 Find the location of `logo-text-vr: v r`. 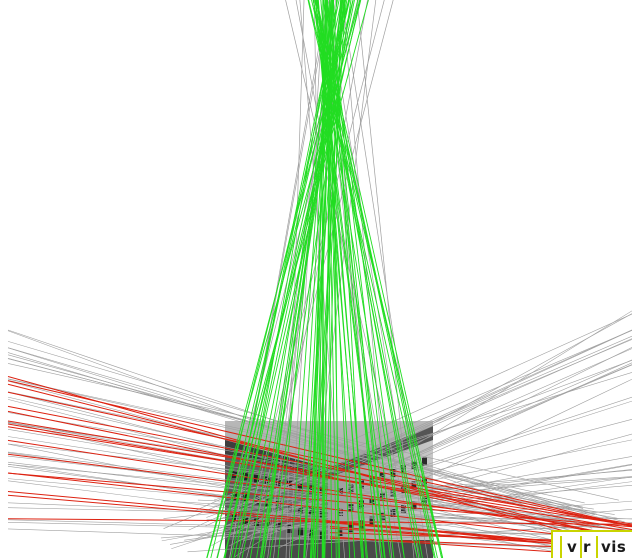

logo-text-vr: v r is located at coordinates (579, 547).